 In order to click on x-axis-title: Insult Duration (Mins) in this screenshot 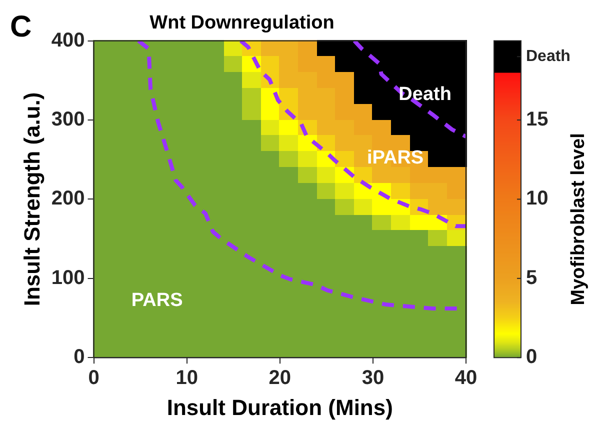, I will do `click(279, 407)`.